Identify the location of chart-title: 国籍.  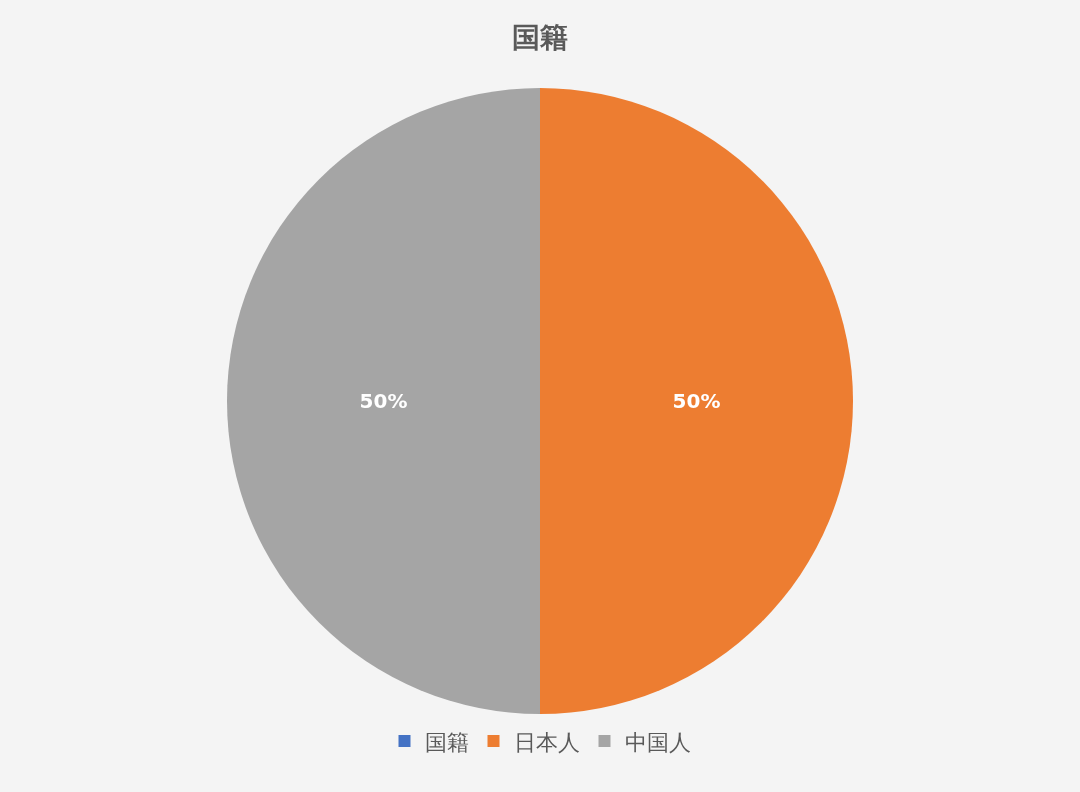
(540, 38).